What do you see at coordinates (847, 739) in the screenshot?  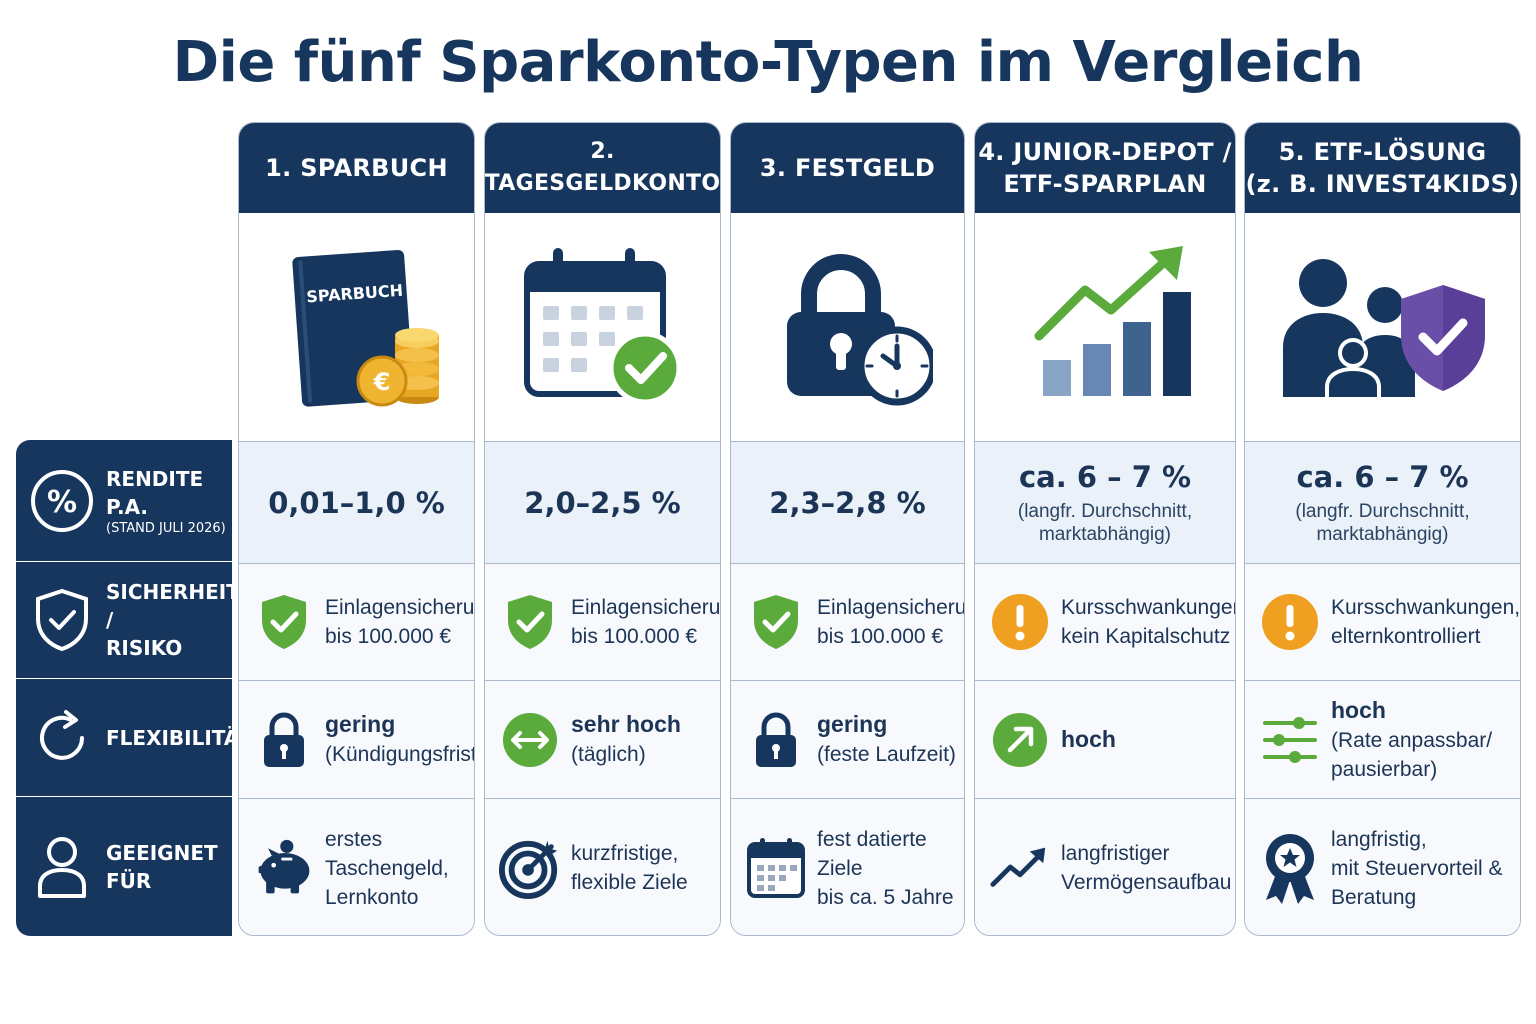 I see `flex-cell: gering (feste Laufzeit)` at bounding box center [847, 739].